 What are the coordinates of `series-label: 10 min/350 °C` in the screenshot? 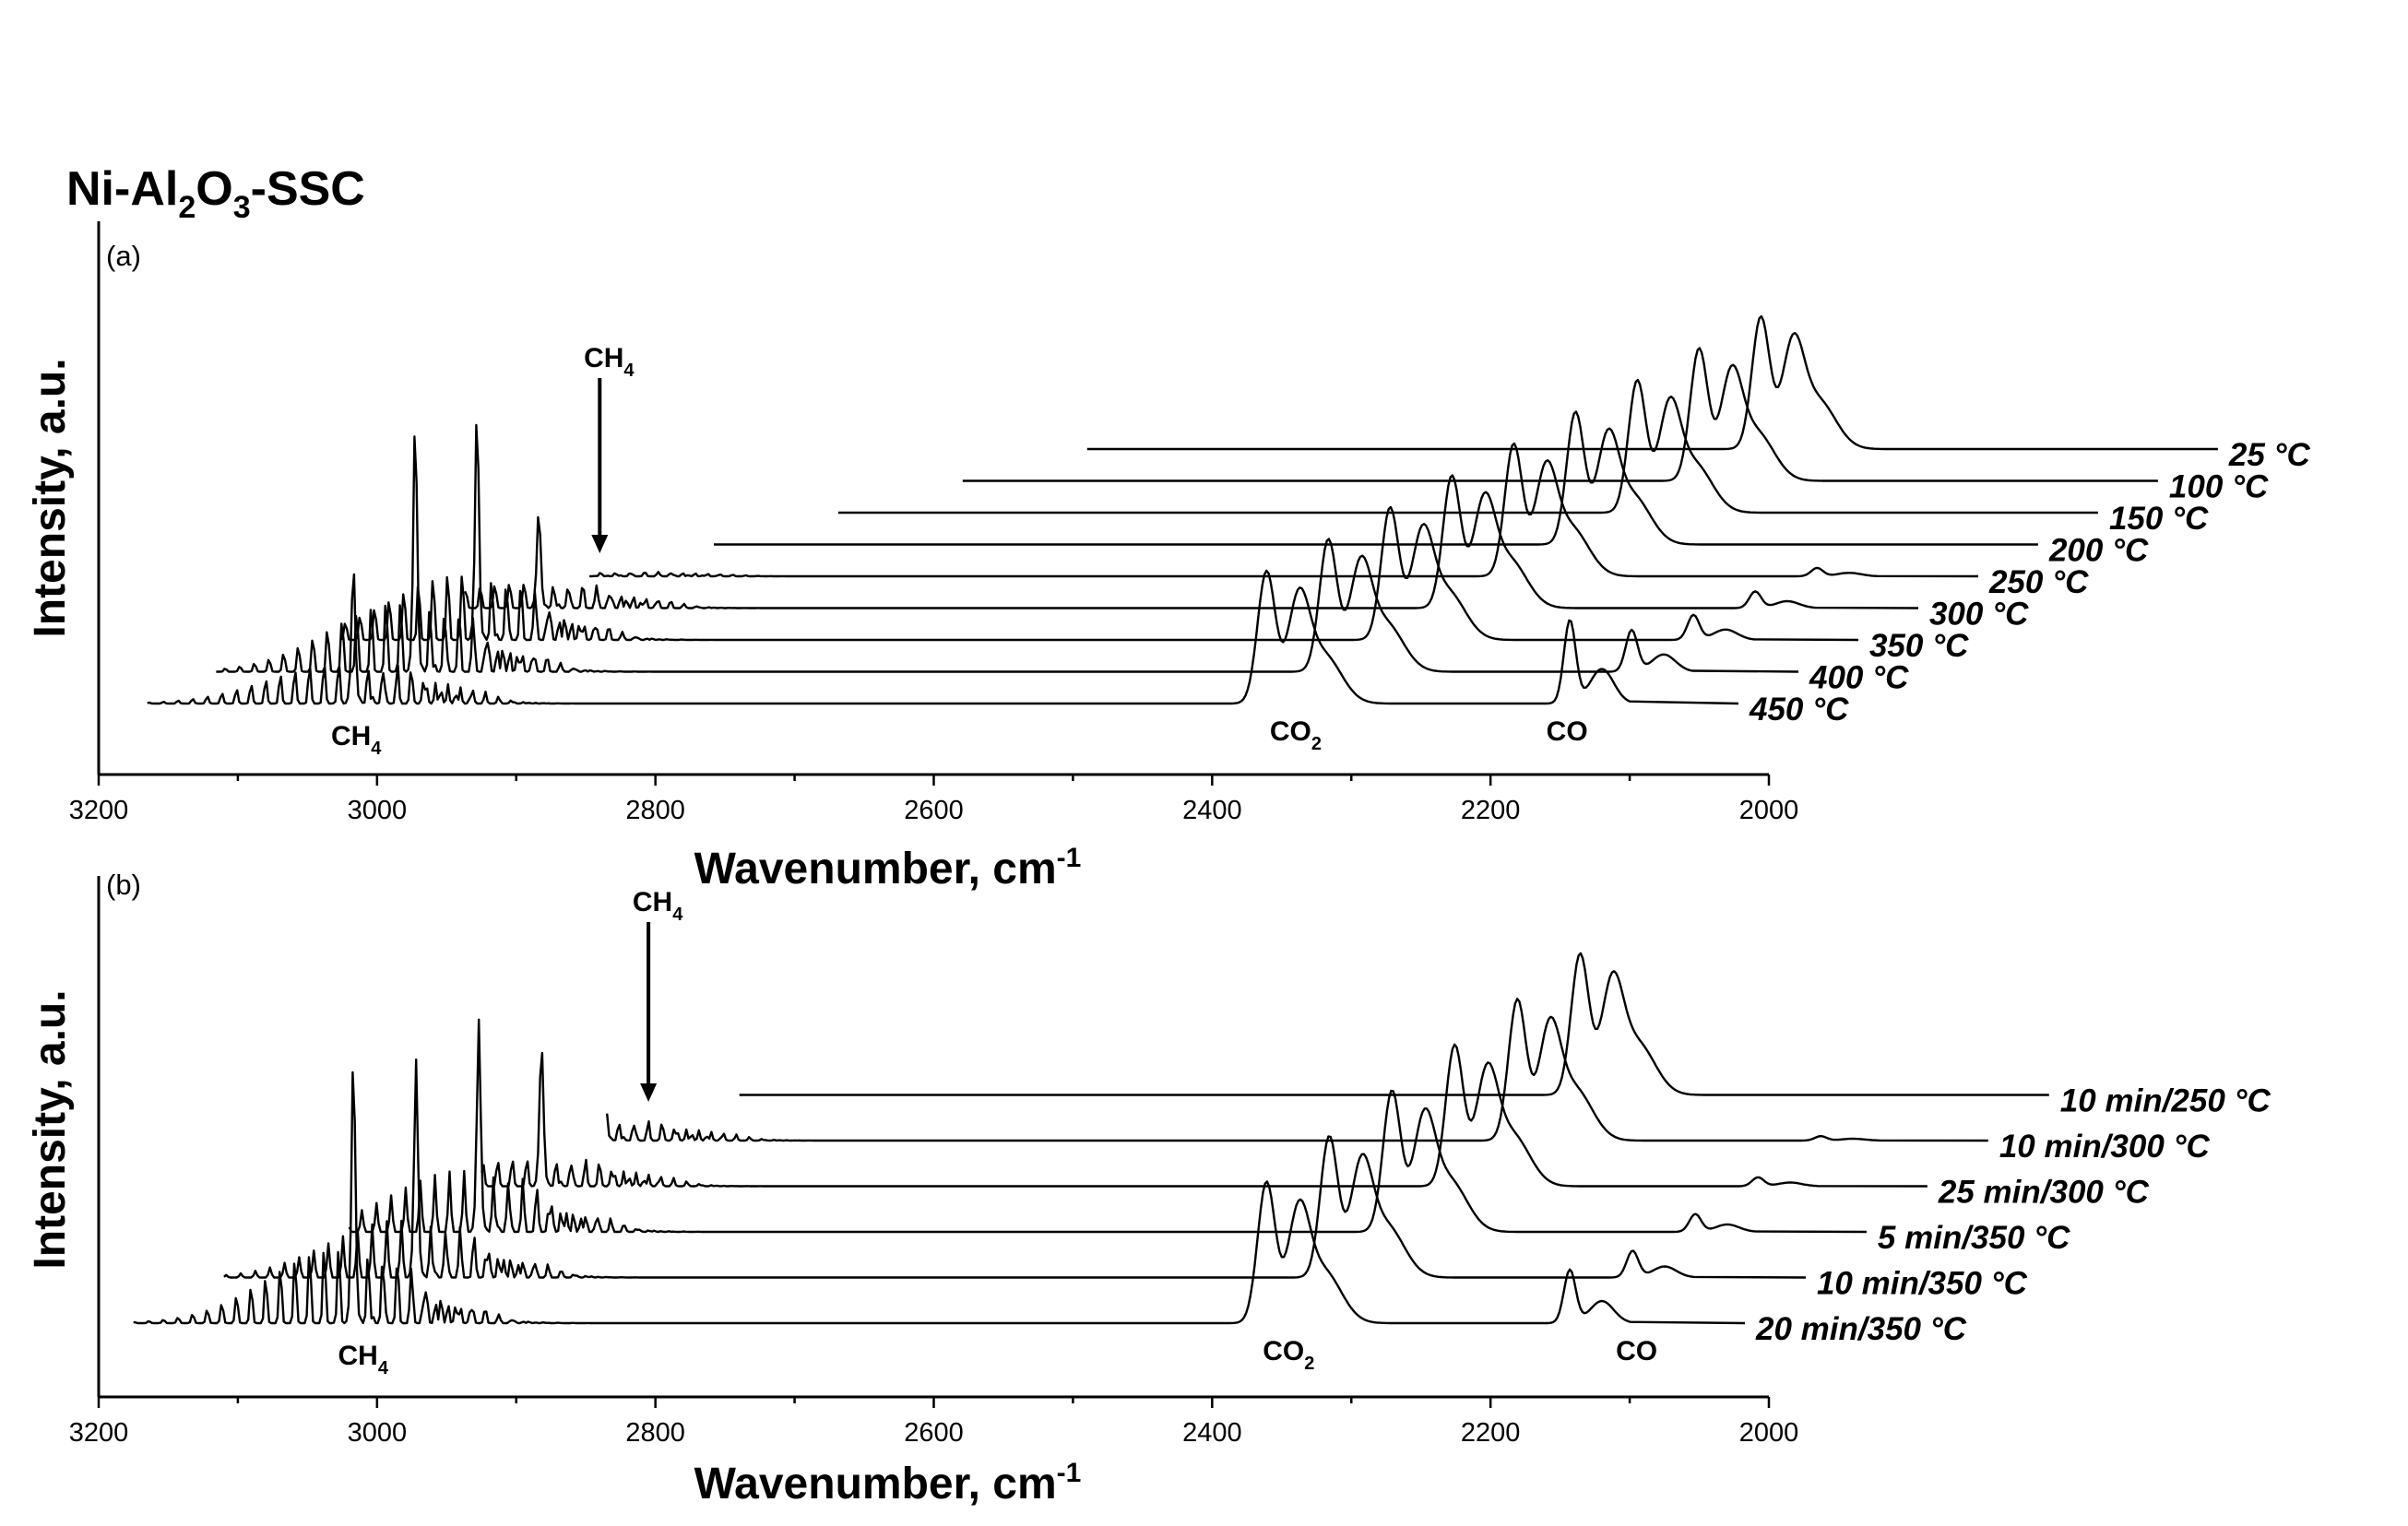 It's located at (1922, 1284).